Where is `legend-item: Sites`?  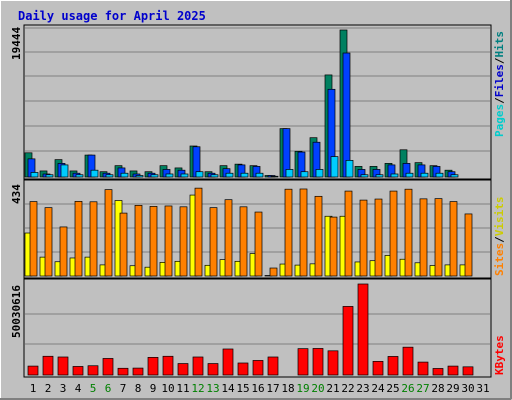 legend-item: Sites is located at coordinates (499, 259).